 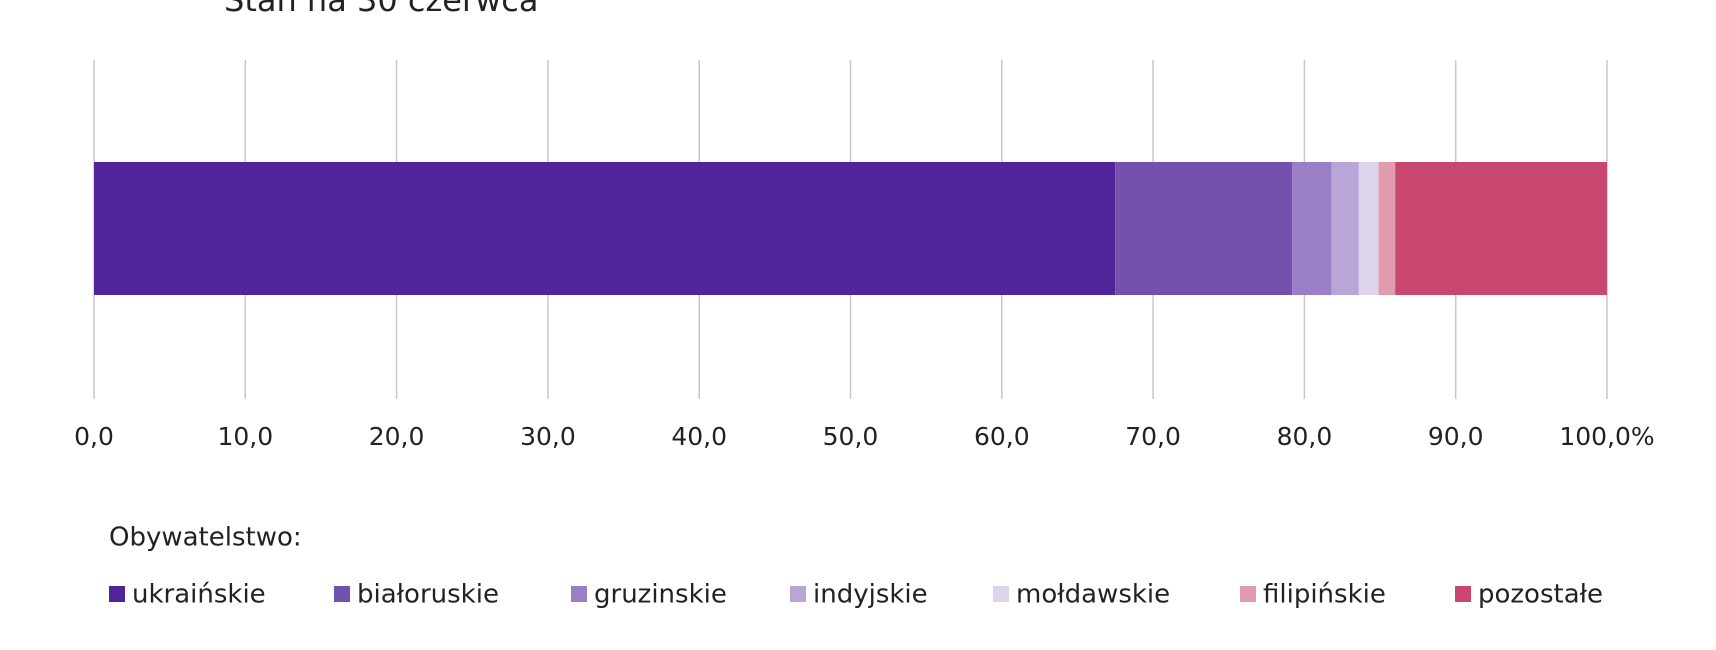 I want to click on x-tick-label: 60,0, so click(x=1002, y=436).